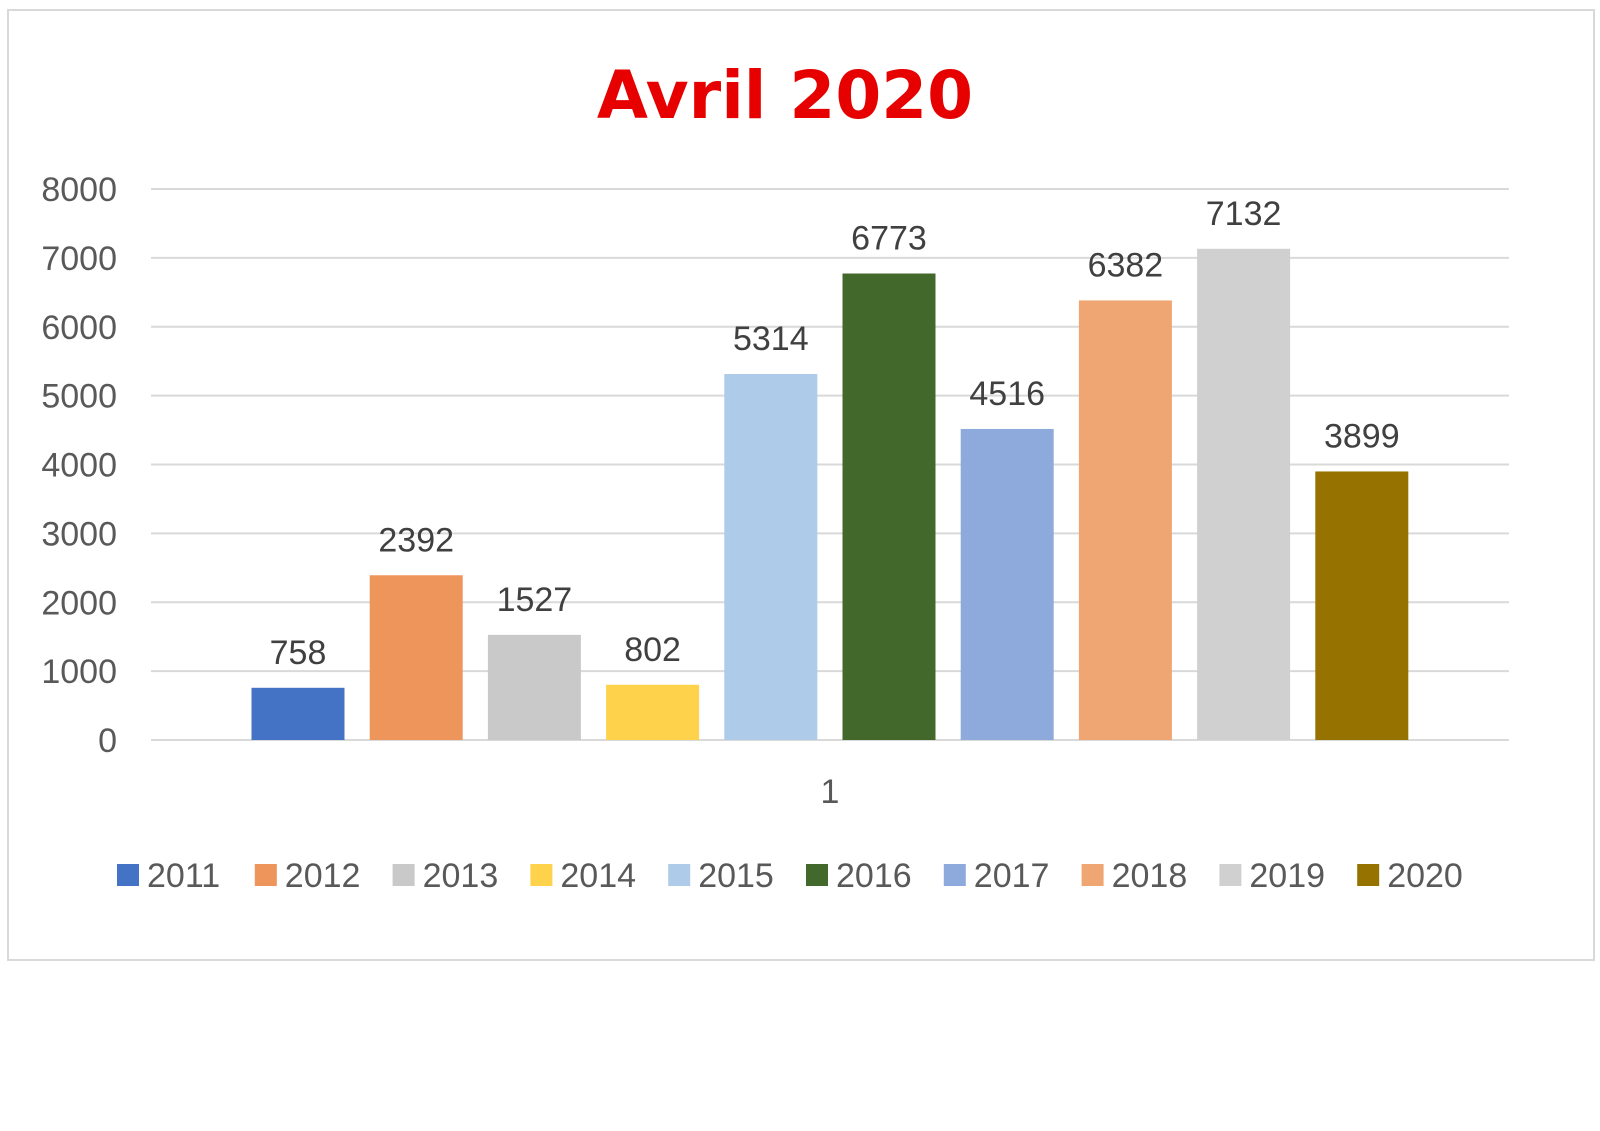 Image resolution: width=1600 pixels, height=1131 pixels. Describe the element at coordinates (79, 190) in the screenshot. I see `y-tick-label: 8000` at that location.